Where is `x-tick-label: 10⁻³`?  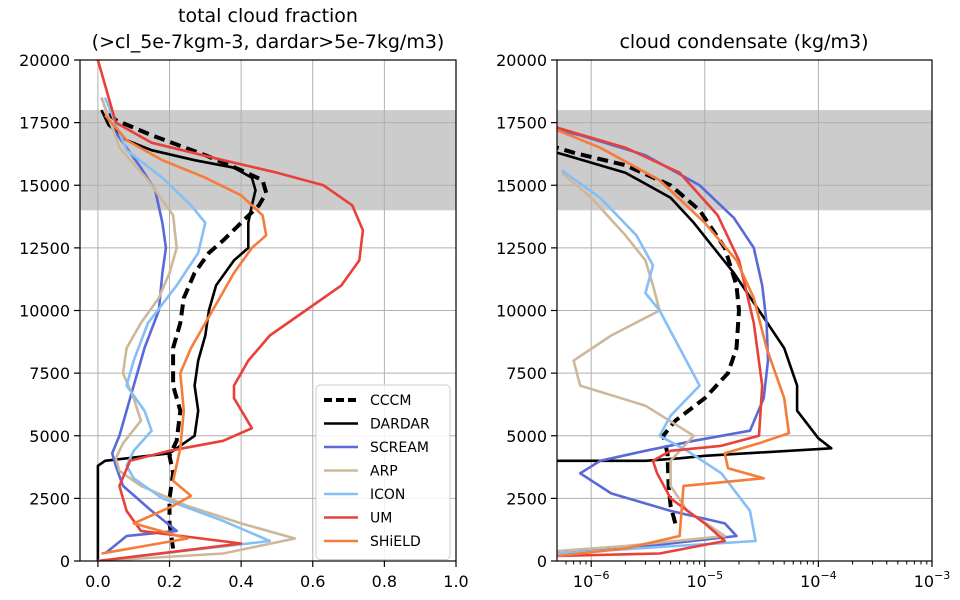
x-tick-label: 10⁻³ is located at coordinates (932, 580).